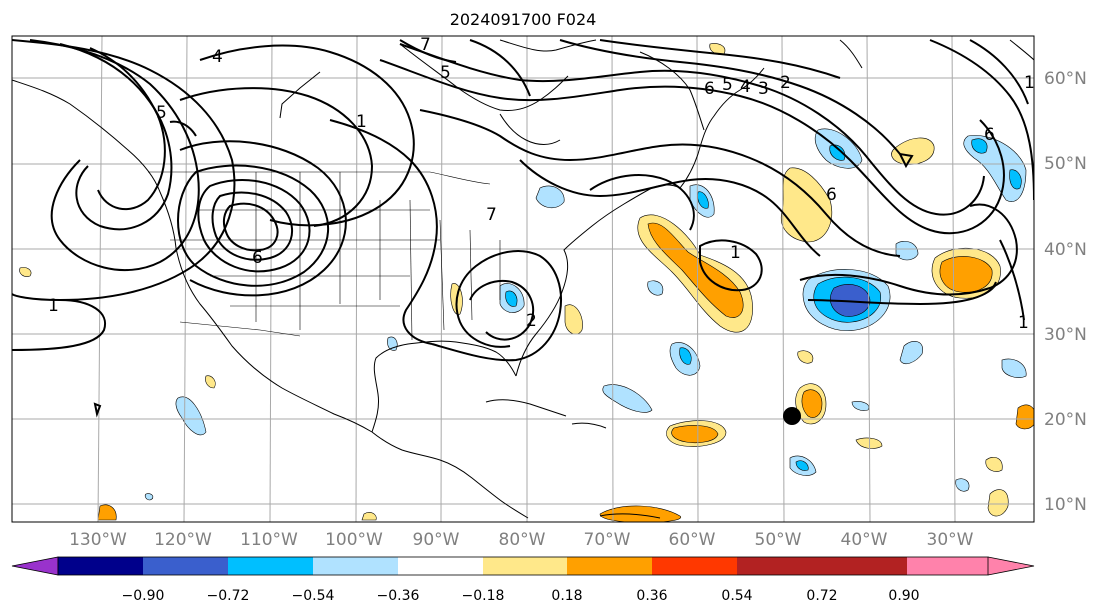  Describe the element at coordinates (228, 596) in the screenshot. I see `colorbar-tick-label: −0.72` at that location.